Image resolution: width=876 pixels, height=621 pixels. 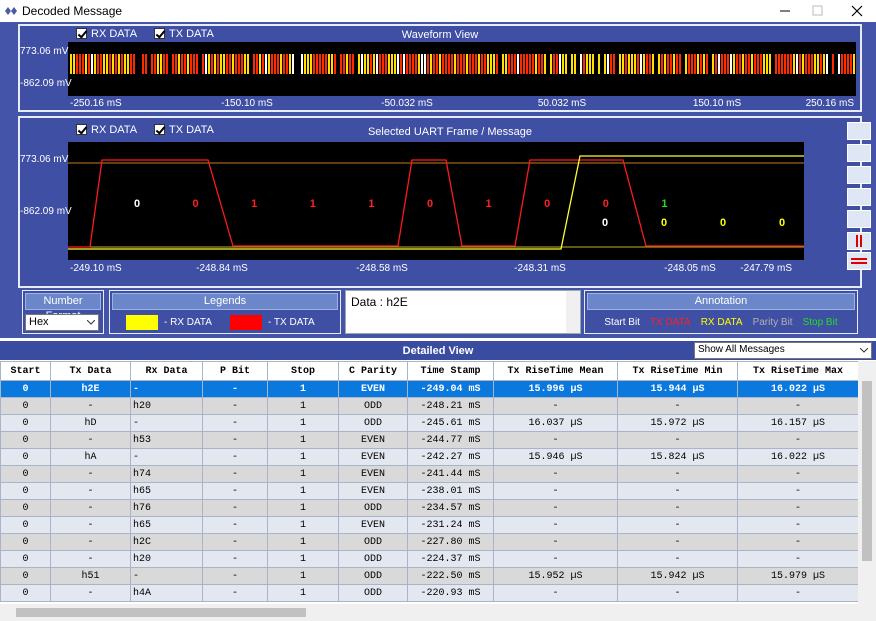 What do you see at coordinates (429, 593) in the screenshot?
I see `message-row: 0- h4A -1 ODD -220.93 mS - - -` at bounding box center [429, 593].